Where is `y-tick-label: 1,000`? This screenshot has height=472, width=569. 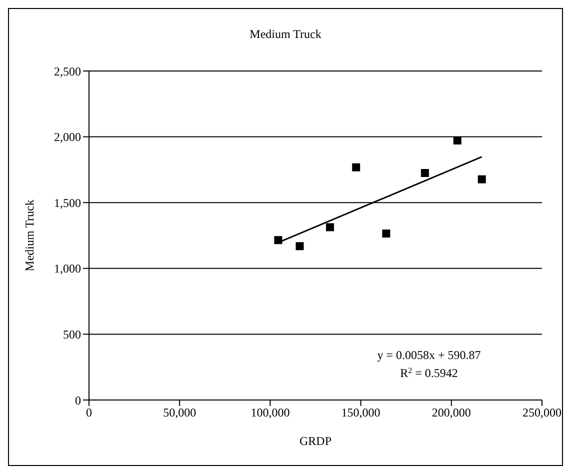 y-tick-label: 1,000 is located at coordinates (67, 269).